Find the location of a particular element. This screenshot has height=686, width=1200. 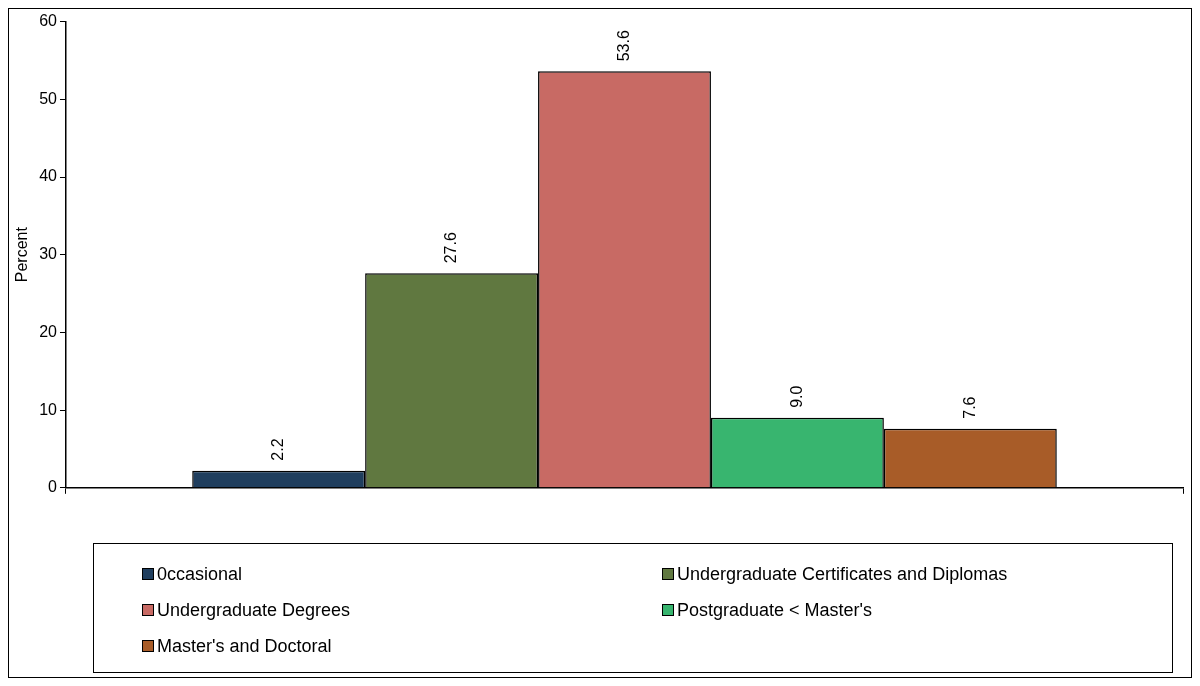

data-label: 7.6 is located at coordinates (969, 407).